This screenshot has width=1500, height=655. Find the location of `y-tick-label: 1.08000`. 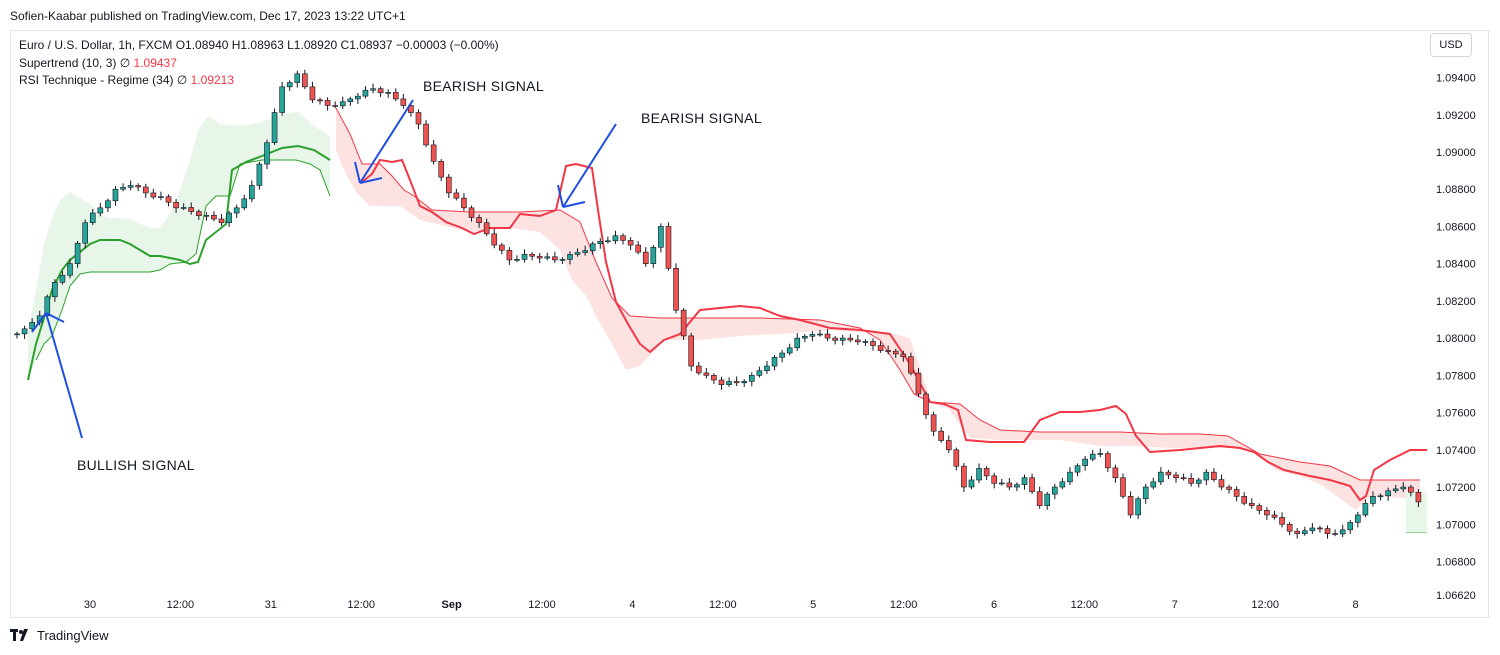

y-tick-label: 1.08000 is located at coordinates (1456, 339).